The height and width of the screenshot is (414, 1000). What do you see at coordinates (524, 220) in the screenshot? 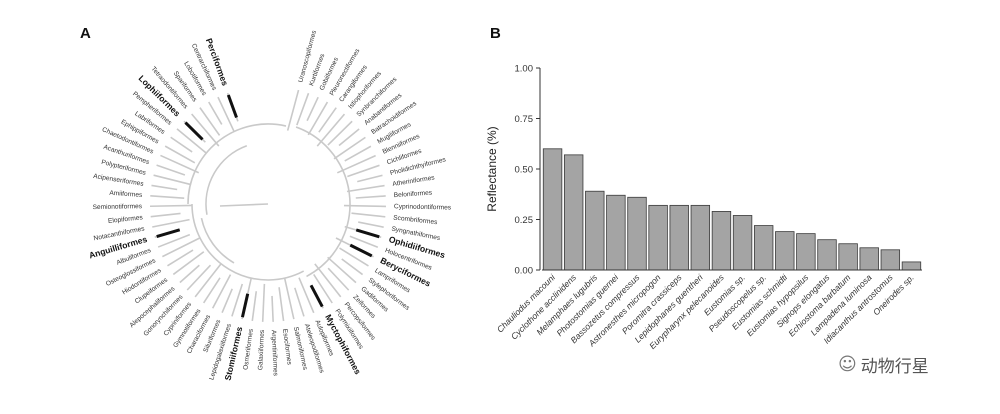
I see `y-tick-label: 0.25` at bounding box center [524, 220].